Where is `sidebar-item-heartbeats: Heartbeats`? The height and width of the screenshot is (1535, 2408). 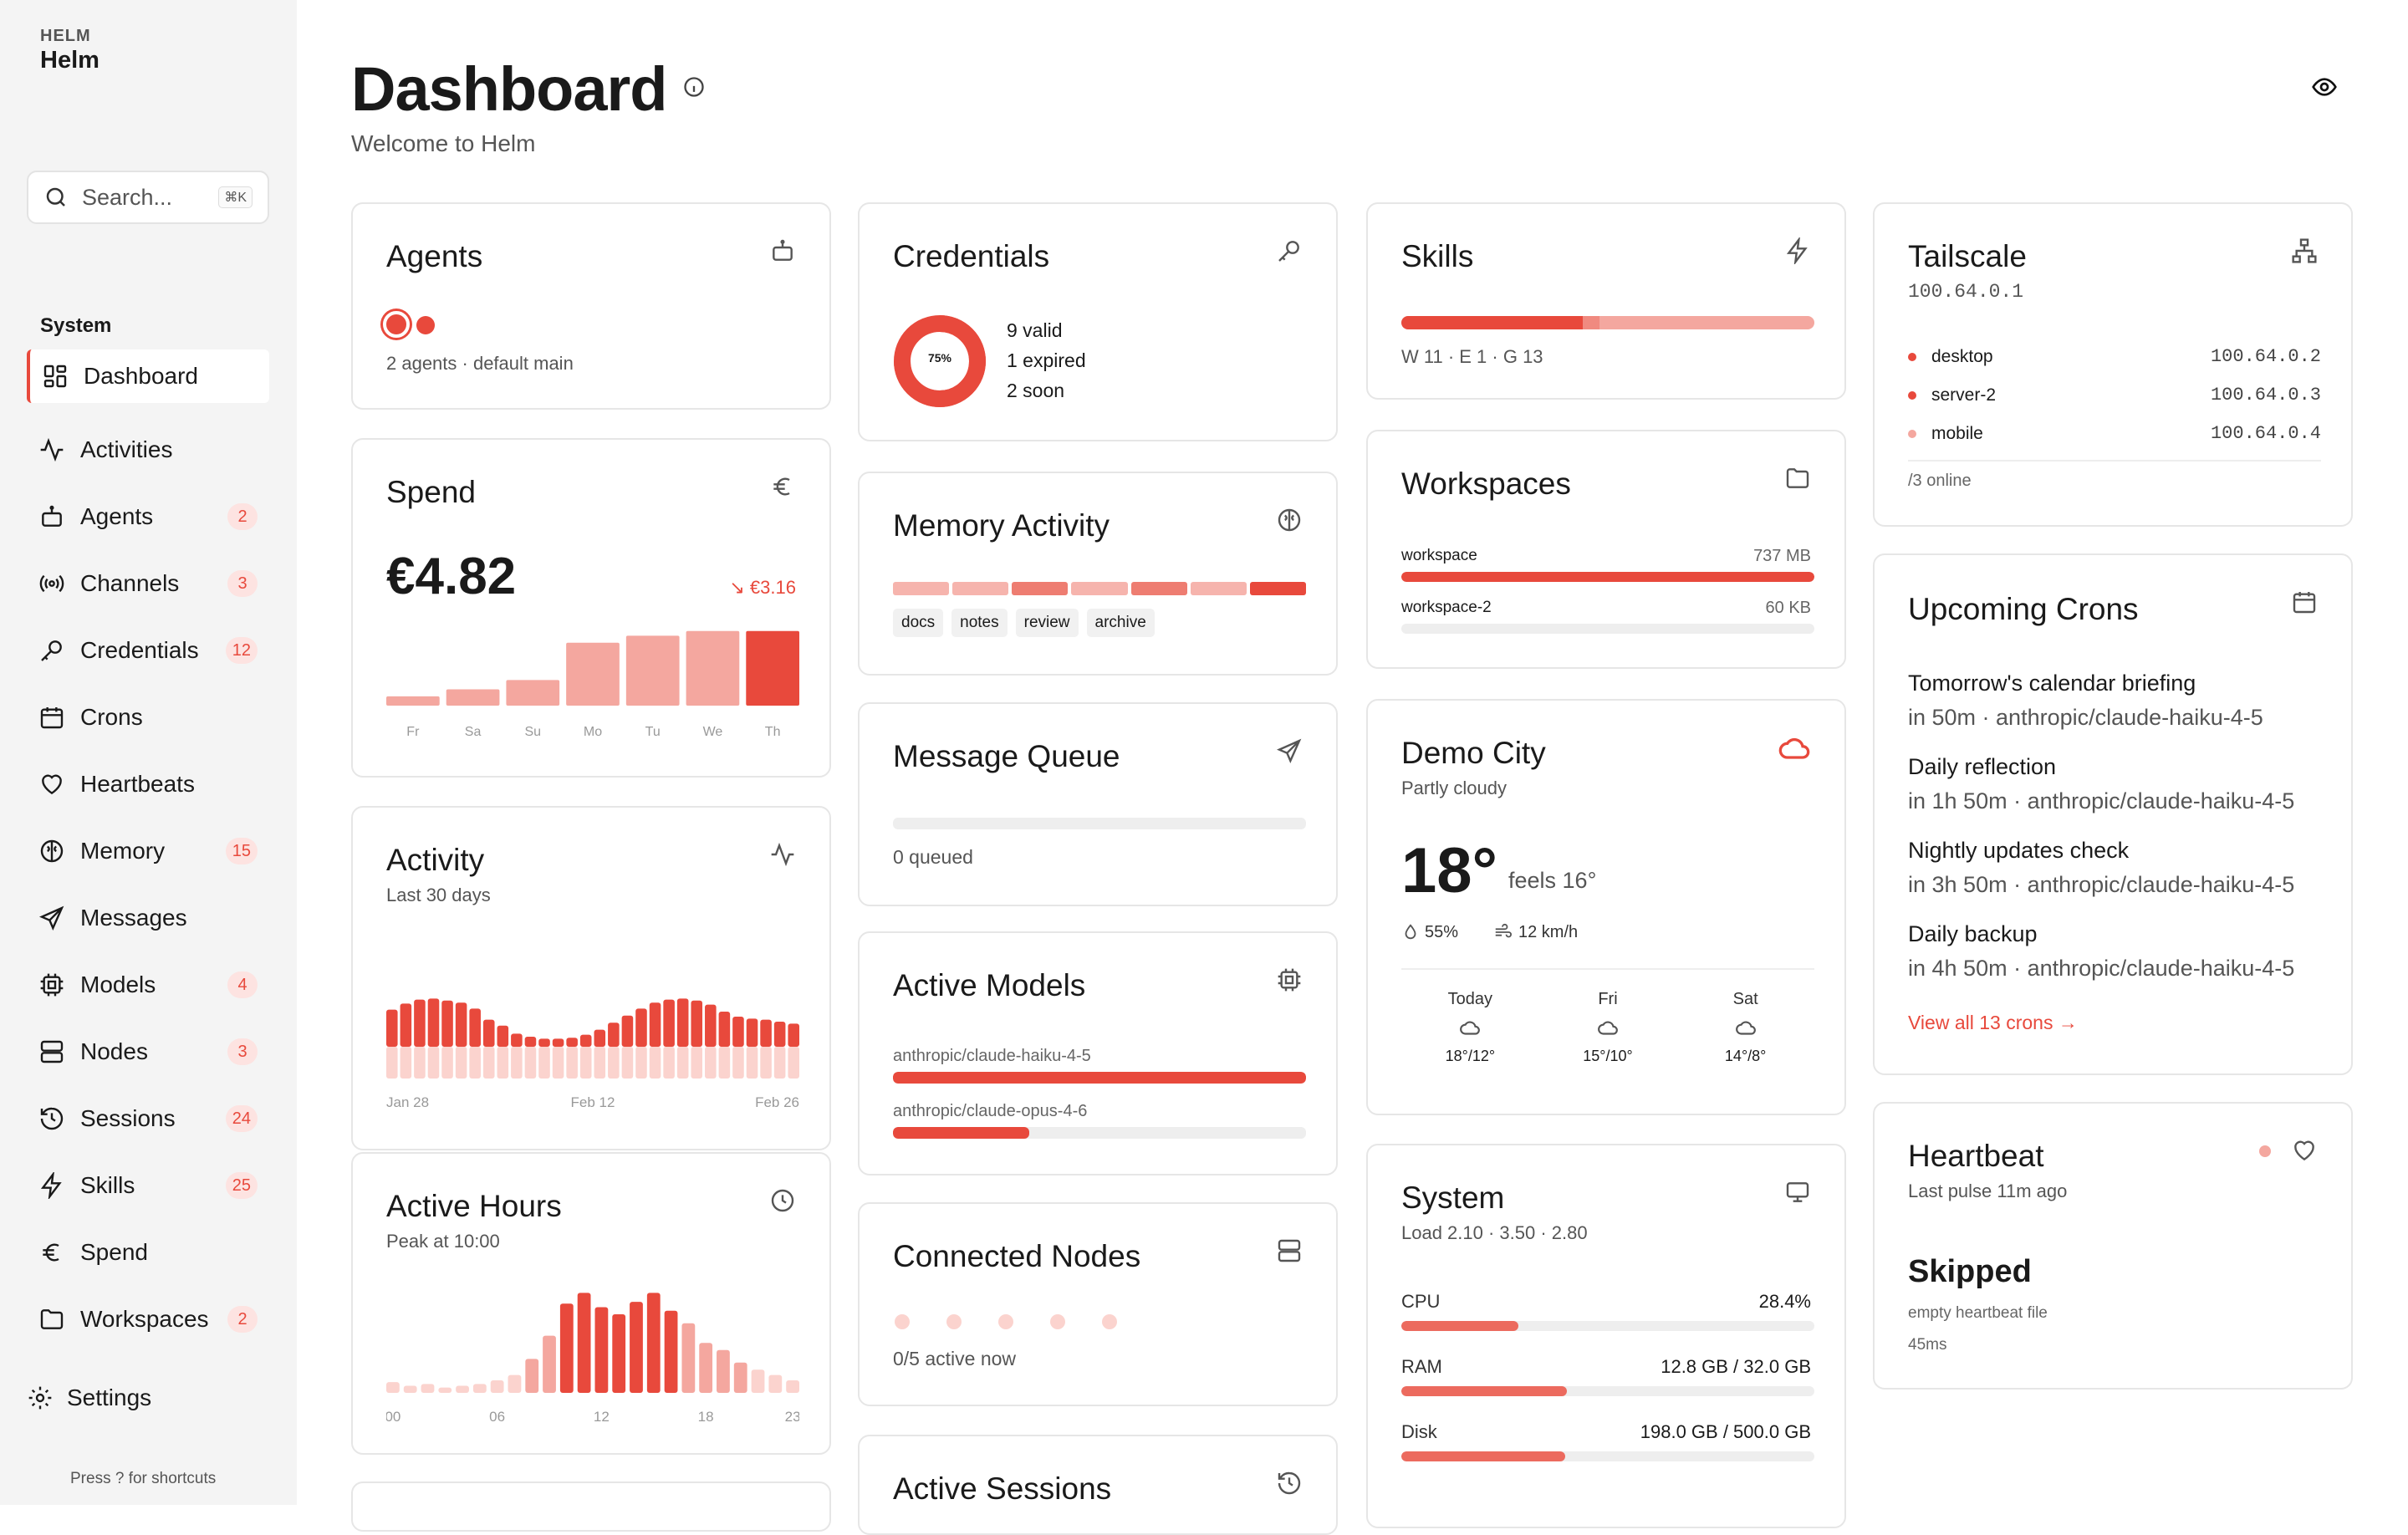 sidebar-item-heartbeats: Heartbeats is located at coordinates (148, 784).